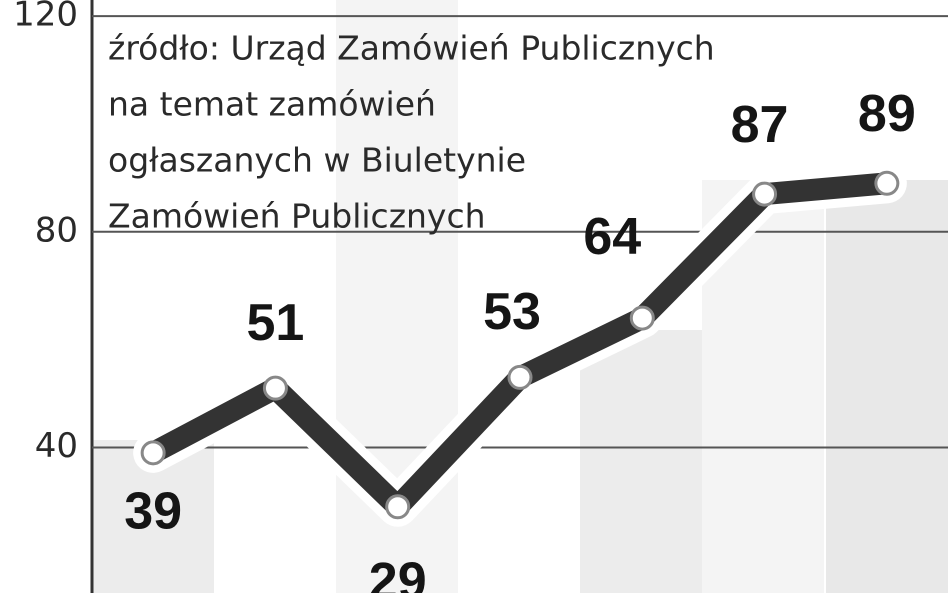  What do you see at coordinates (297, 216) in the screenshot?
I see `annotation: Zamówień Publicznych` at bounding box center [297, 216].